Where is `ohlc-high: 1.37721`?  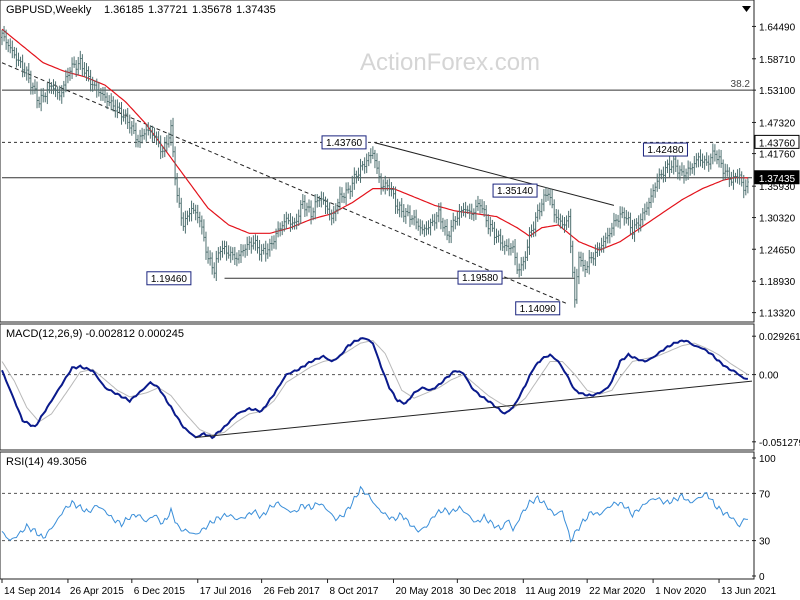
ohlc-high: 1.37721 is located at coordinates (168, 10).